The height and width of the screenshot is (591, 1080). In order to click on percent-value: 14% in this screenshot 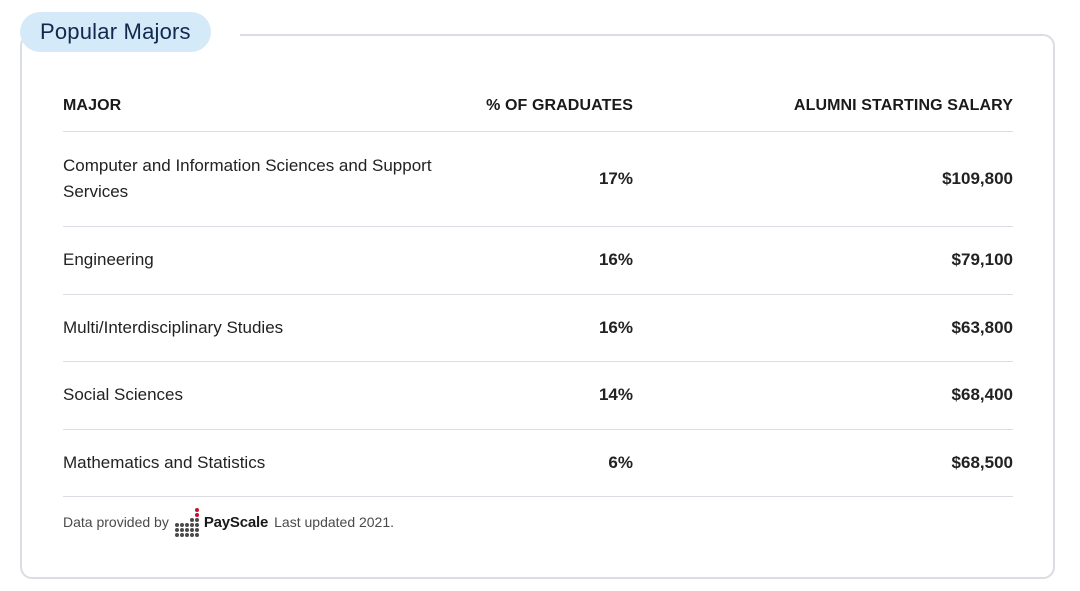, I will do `click(615, 395)`.